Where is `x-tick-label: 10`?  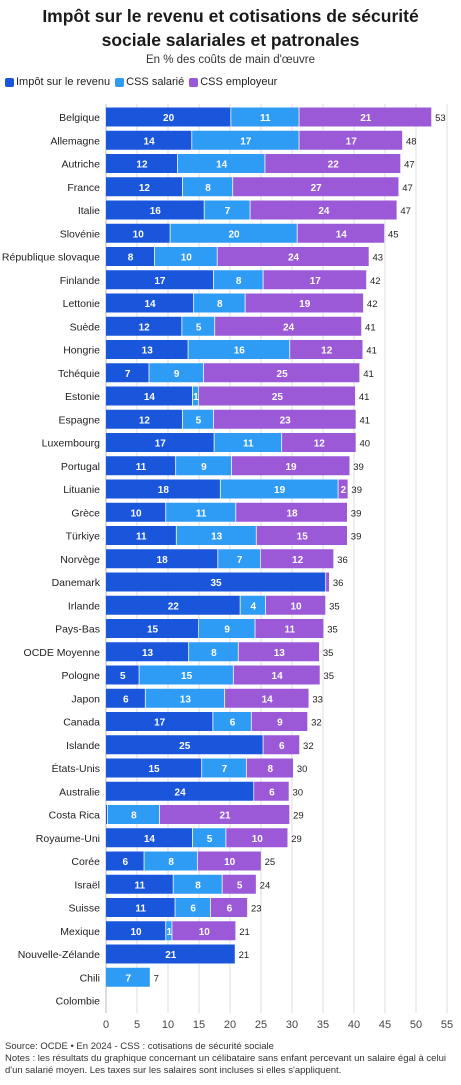 x-tick-label: 10 is located at coordinates (168, 1025).